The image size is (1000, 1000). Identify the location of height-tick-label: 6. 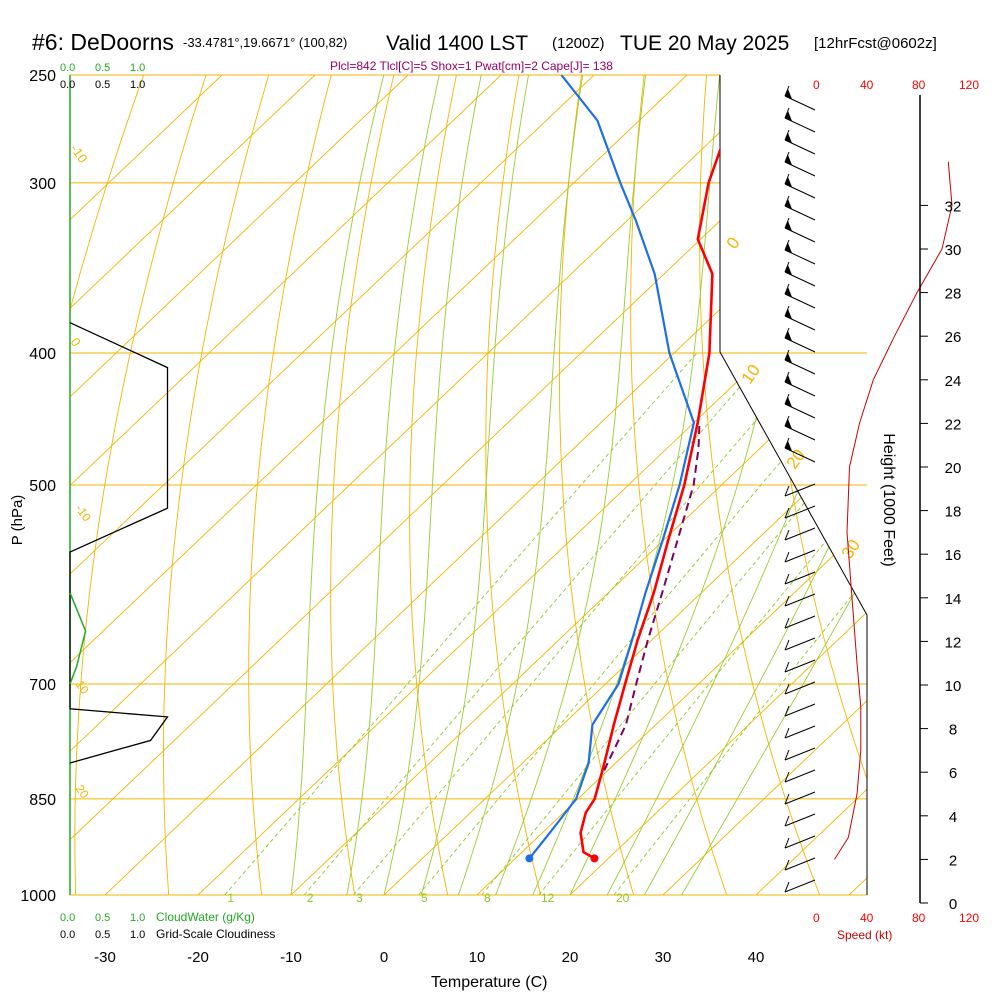
(953, 773).